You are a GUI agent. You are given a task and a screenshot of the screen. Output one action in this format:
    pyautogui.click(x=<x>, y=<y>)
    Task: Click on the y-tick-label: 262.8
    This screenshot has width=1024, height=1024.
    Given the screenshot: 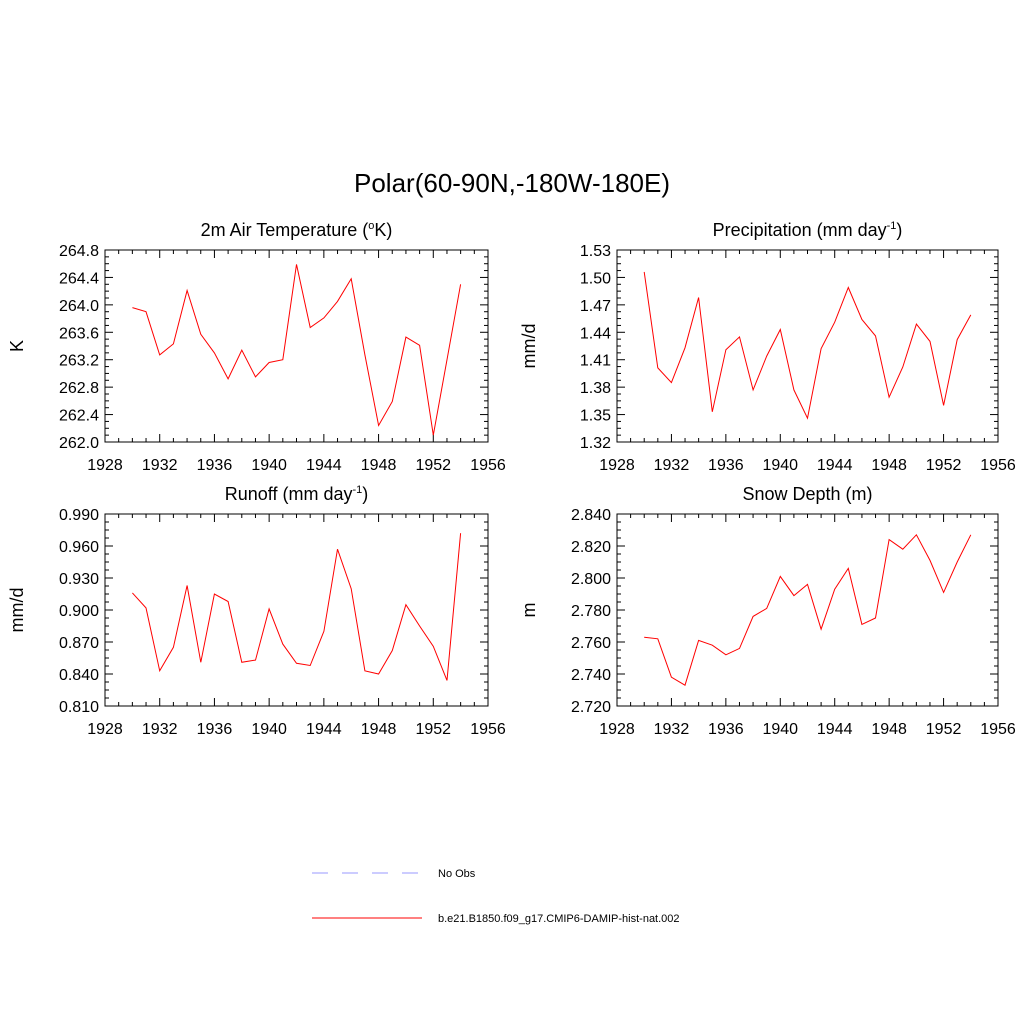 What is the action you would take?
    pyautogui.click(x=79, y=388)
    